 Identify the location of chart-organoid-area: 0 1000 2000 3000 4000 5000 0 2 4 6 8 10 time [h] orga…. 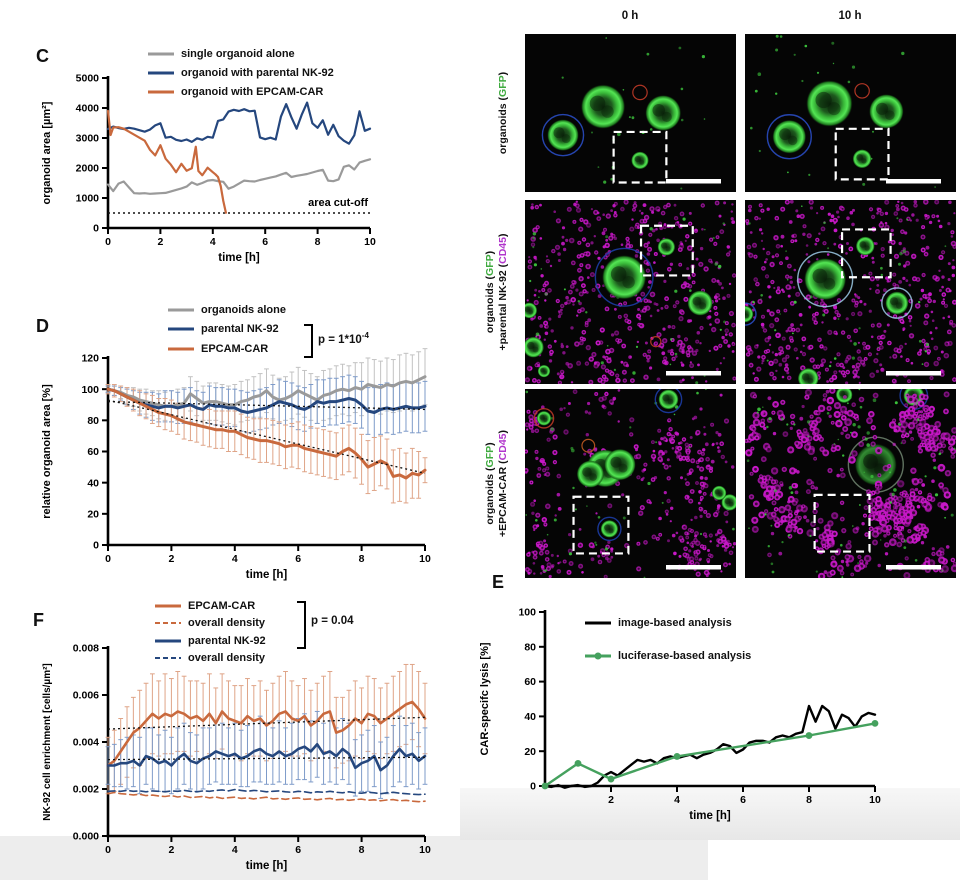
(208, 168).